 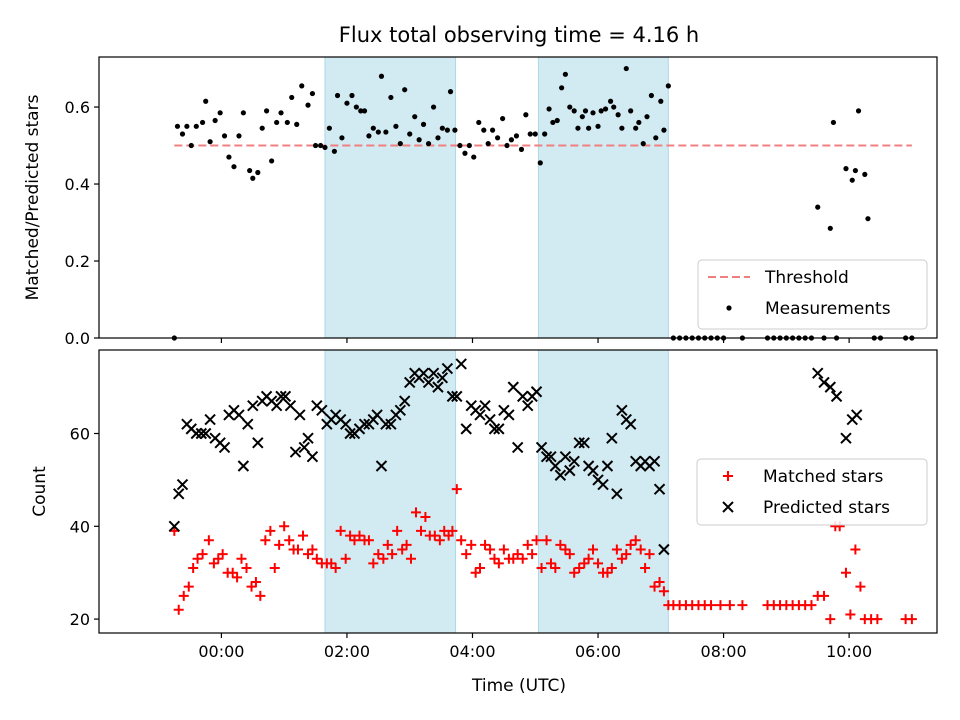 I want to click on y-tick-label: 20, so click(x=80, y=619).